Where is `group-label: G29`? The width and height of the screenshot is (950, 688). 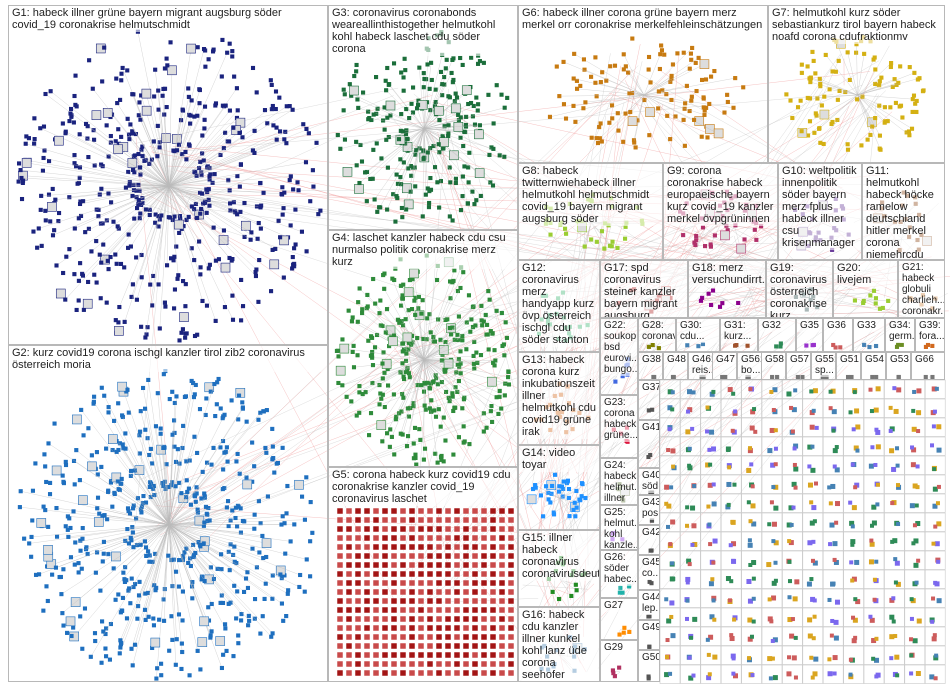 group-label: G29 is located at coordinates (619, 647).